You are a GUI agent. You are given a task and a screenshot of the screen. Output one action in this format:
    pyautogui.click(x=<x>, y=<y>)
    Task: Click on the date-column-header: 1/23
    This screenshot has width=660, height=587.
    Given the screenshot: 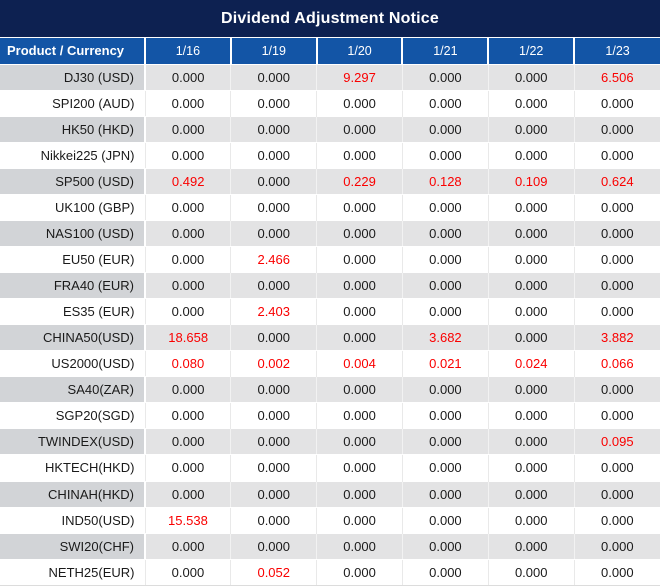 What is the action you would take?
    pyautogui.click(x=616, y=51)
    